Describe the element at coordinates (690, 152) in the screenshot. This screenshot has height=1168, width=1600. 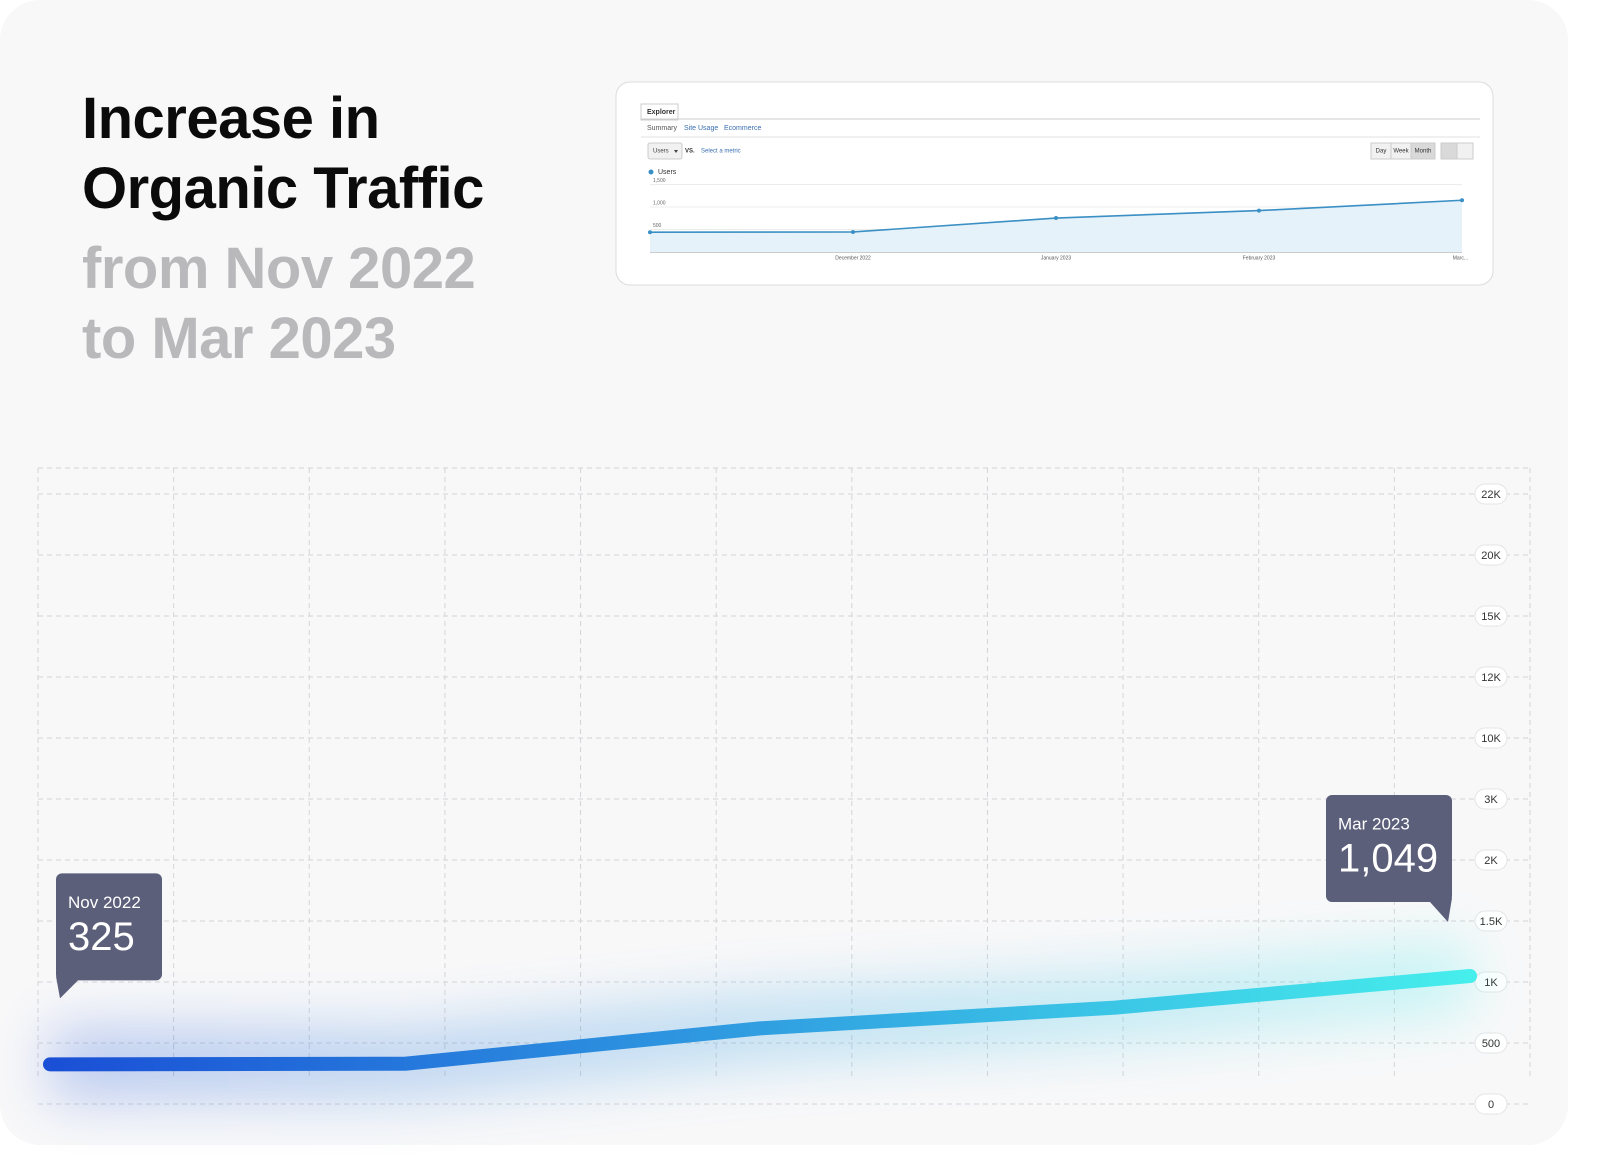
I see `vs-label: VS.` at that location.